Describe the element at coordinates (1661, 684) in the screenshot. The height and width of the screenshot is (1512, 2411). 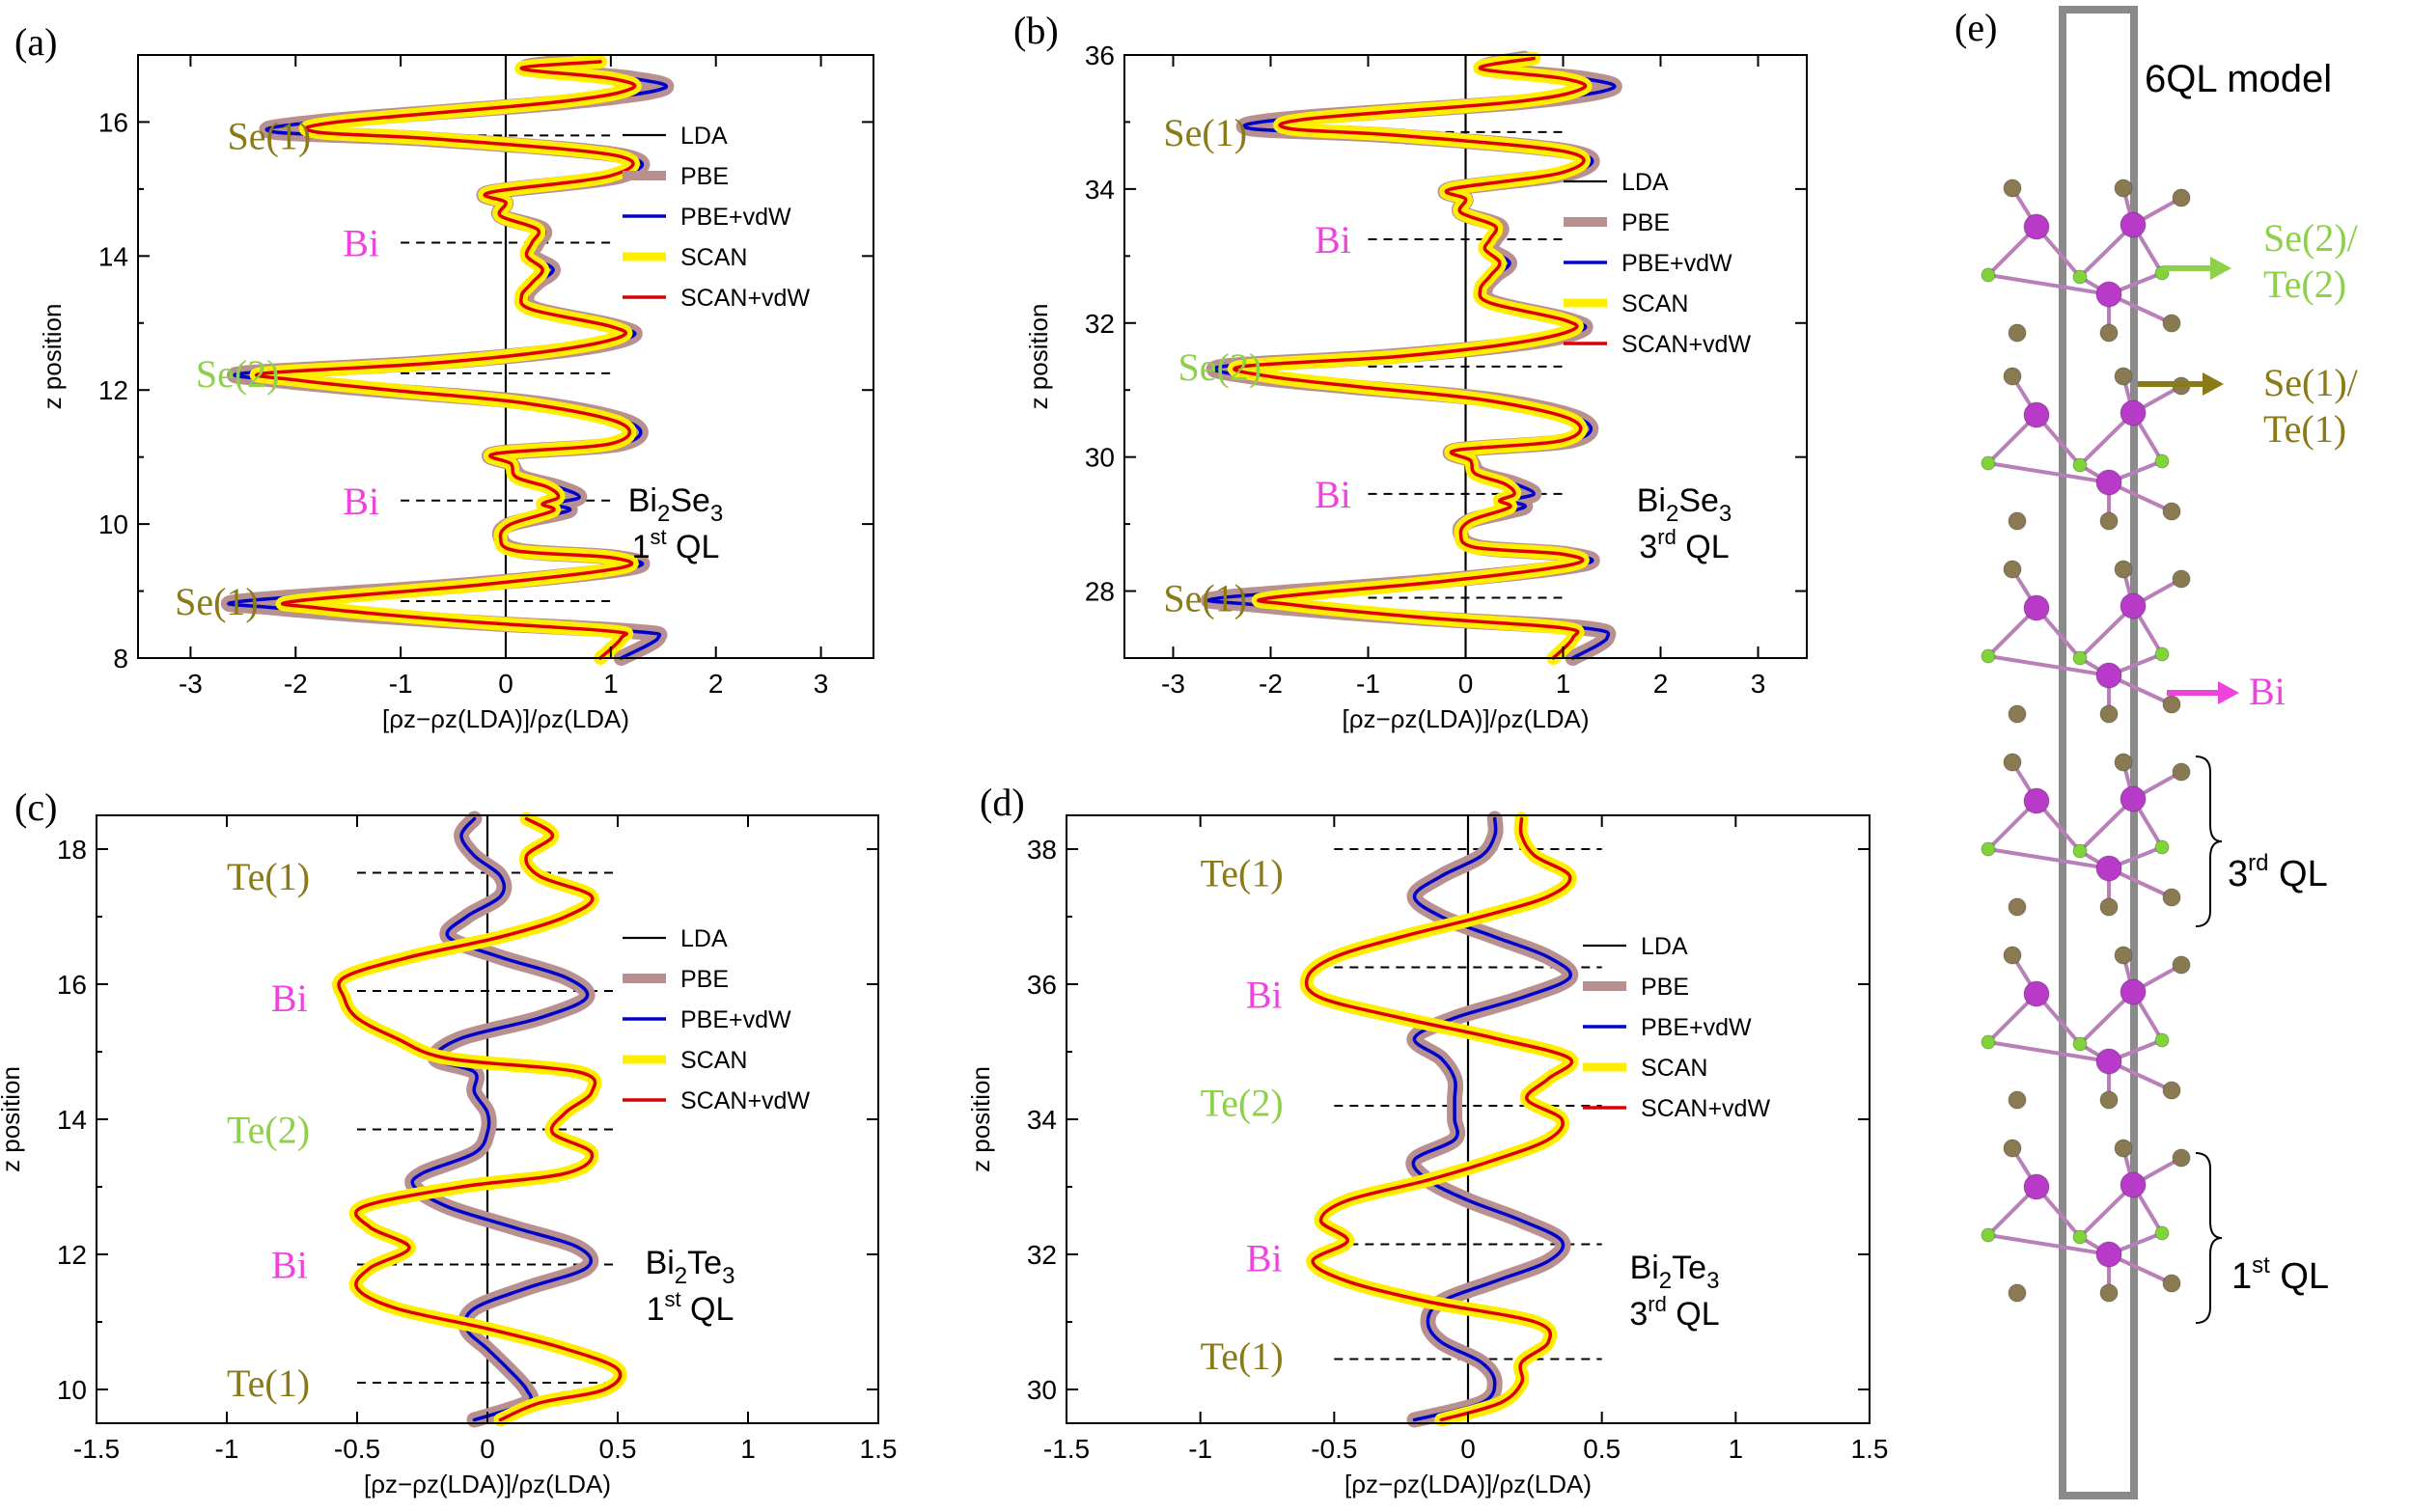
I see `x-tick-label: 2` at that location.